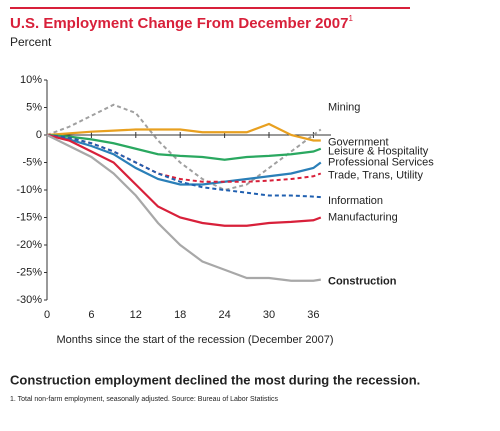  Describe the element at coordinates (47, 315) in the screenshot. I see `x-tick-label: 0` at that location.